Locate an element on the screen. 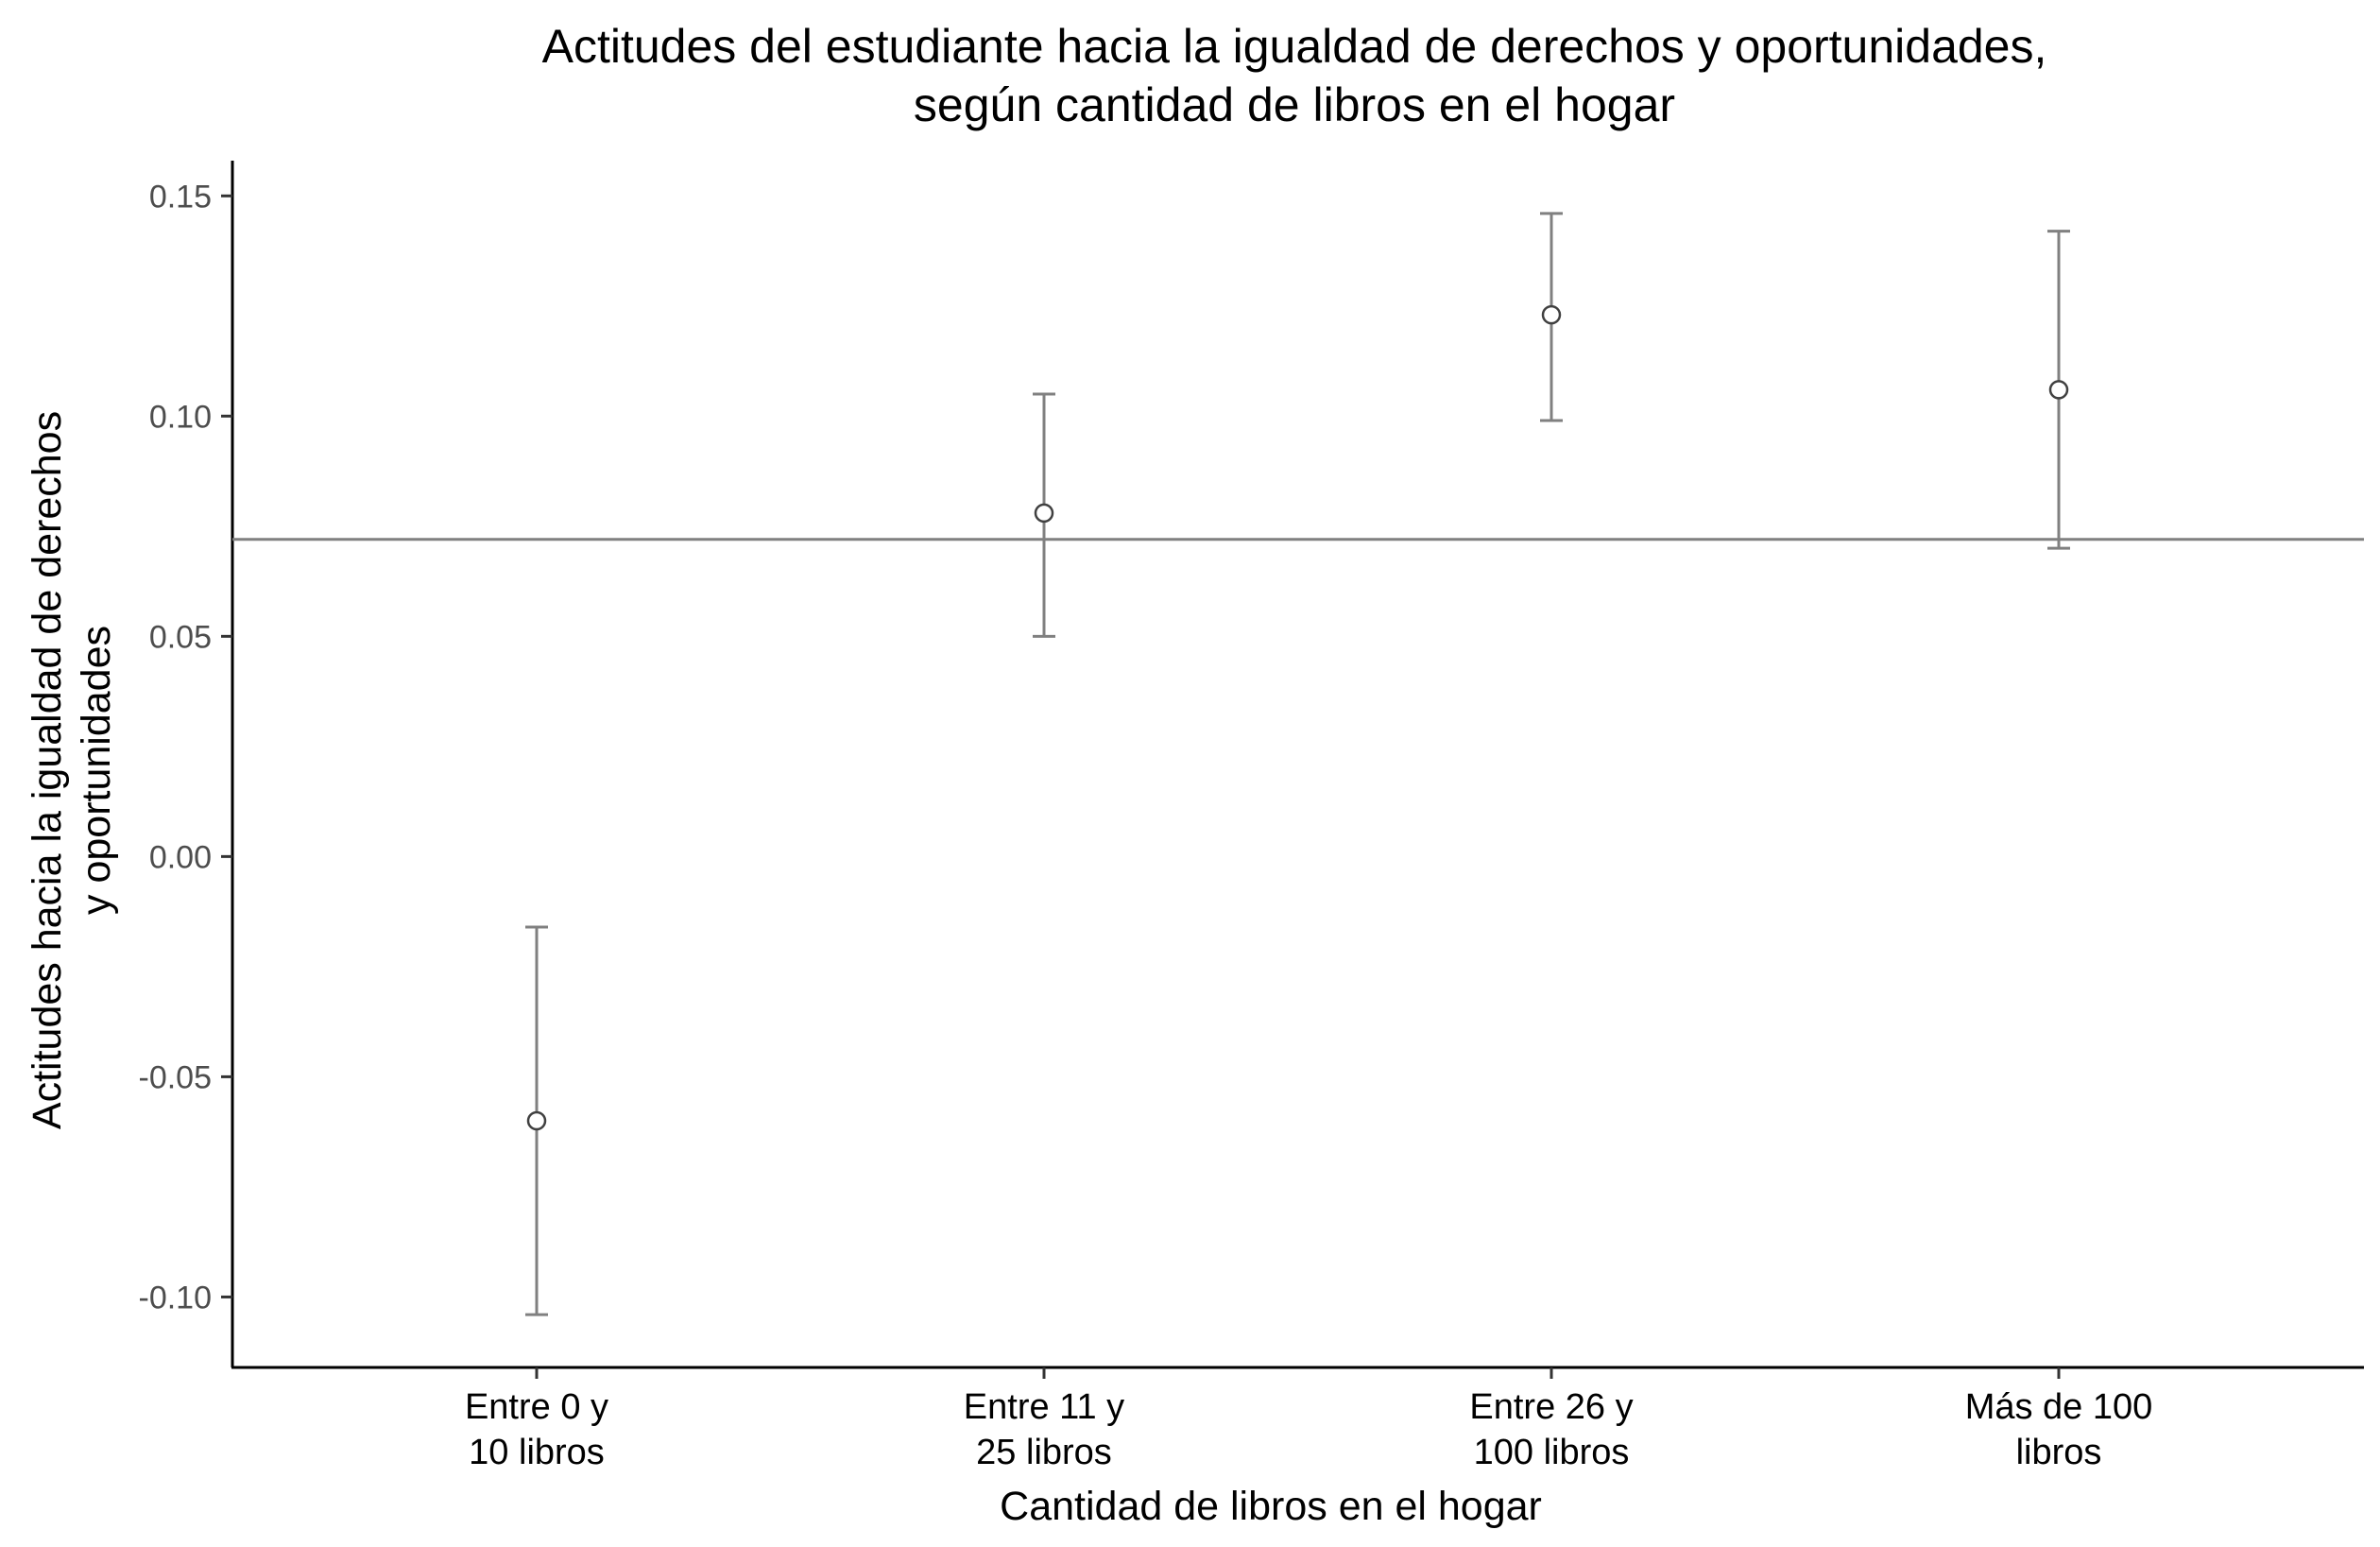 The height and width of the screenshot is (1547, 2380). x-tick-label: Entre 11 y is located at coordinates (1044, 1407).